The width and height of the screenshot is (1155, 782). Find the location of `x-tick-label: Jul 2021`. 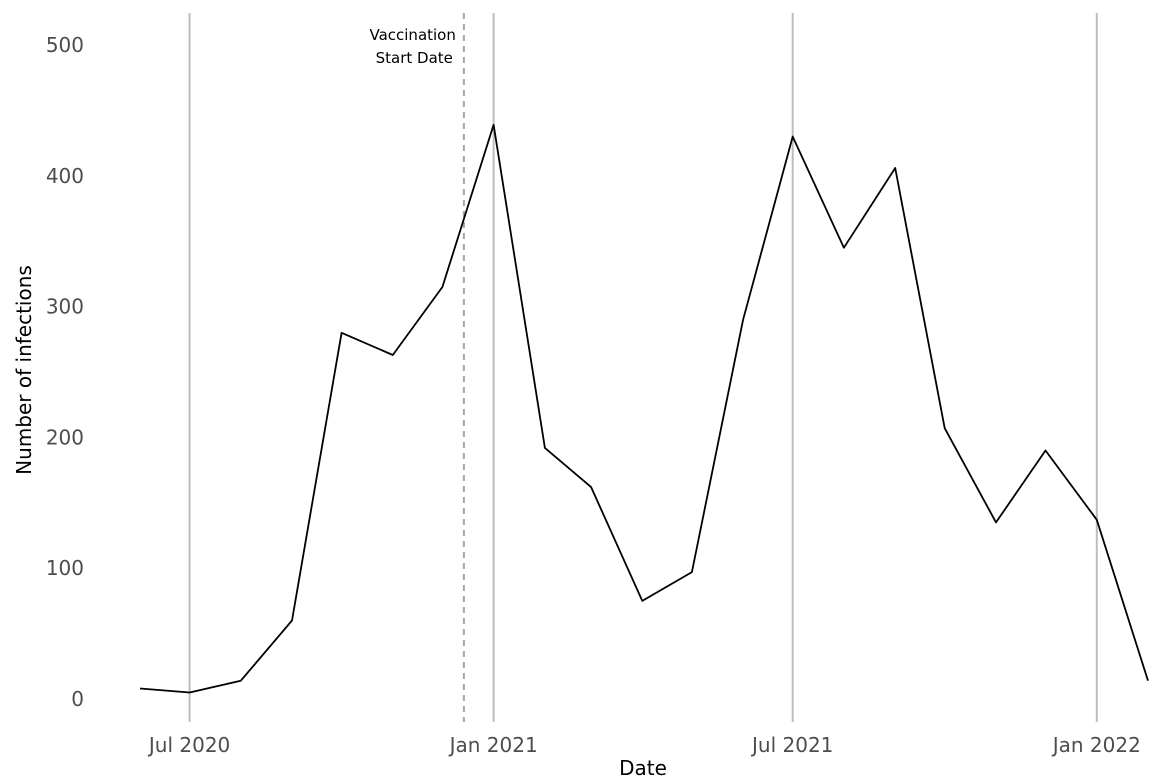

x-tick-label: Jul 2021 is located at coordinates (791, 745).